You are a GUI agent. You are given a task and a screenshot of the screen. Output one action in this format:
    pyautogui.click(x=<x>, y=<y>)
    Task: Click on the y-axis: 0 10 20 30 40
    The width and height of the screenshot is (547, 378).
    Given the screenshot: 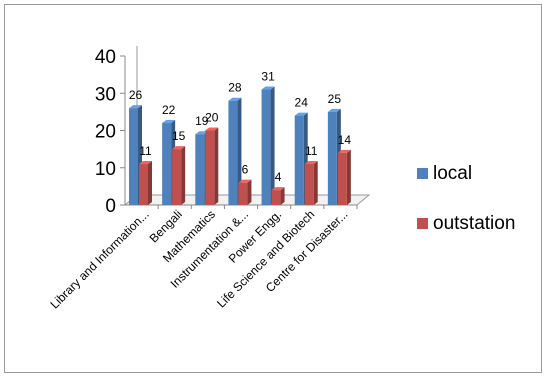 What is the action you would take?
    pyautogui.click(x=110, y=132)
    